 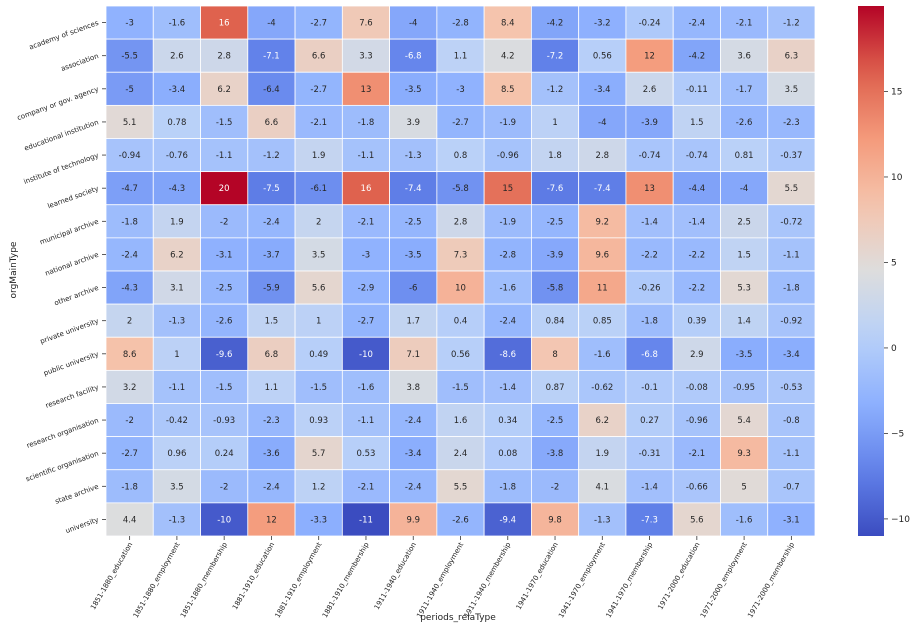 I want to click on x-tick-label: 1971-2000_education, so click(x=678, y=576).